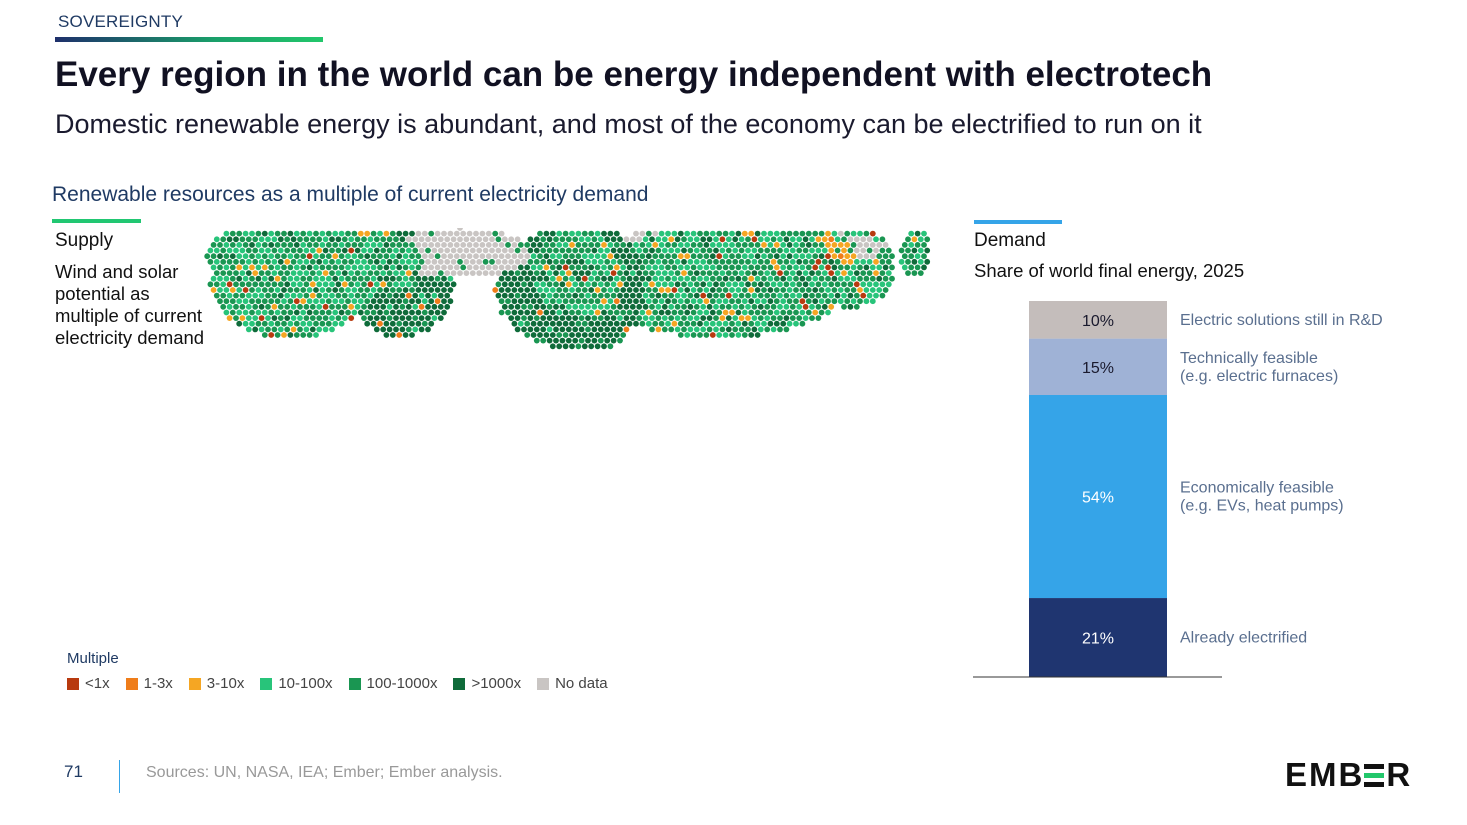 This screenshot has height=825, width=1467. I want to click on series-label: Electric solutions still in R&D, so click(1281, 320).